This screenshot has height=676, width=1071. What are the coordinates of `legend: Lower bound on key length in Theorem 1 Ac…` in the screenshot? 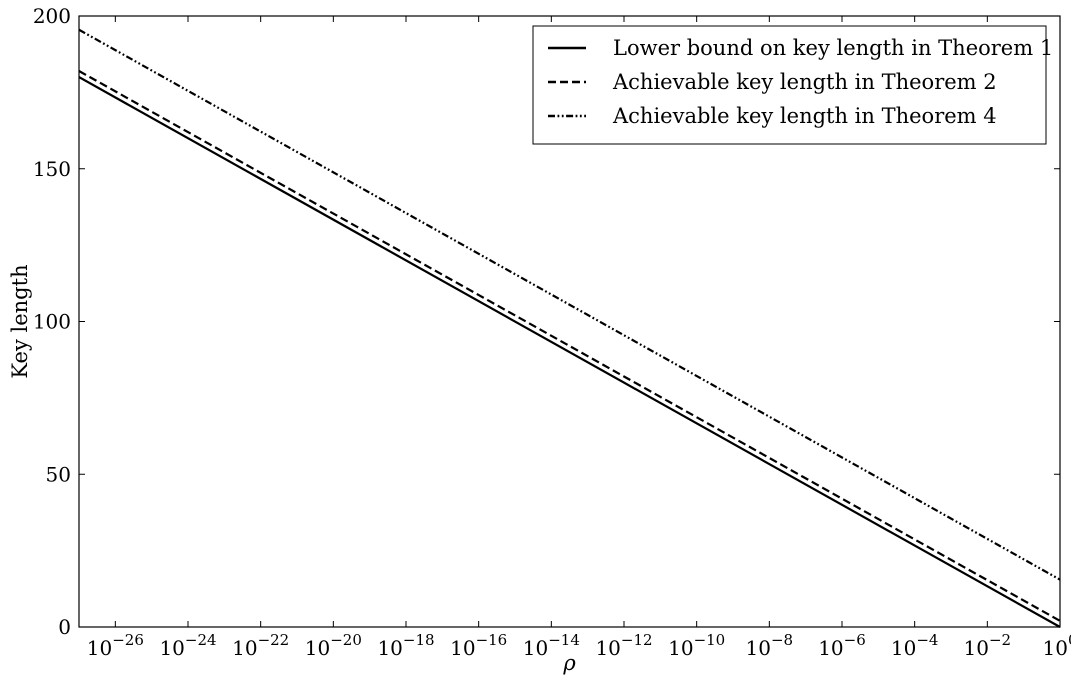 It's located at (792, 85).